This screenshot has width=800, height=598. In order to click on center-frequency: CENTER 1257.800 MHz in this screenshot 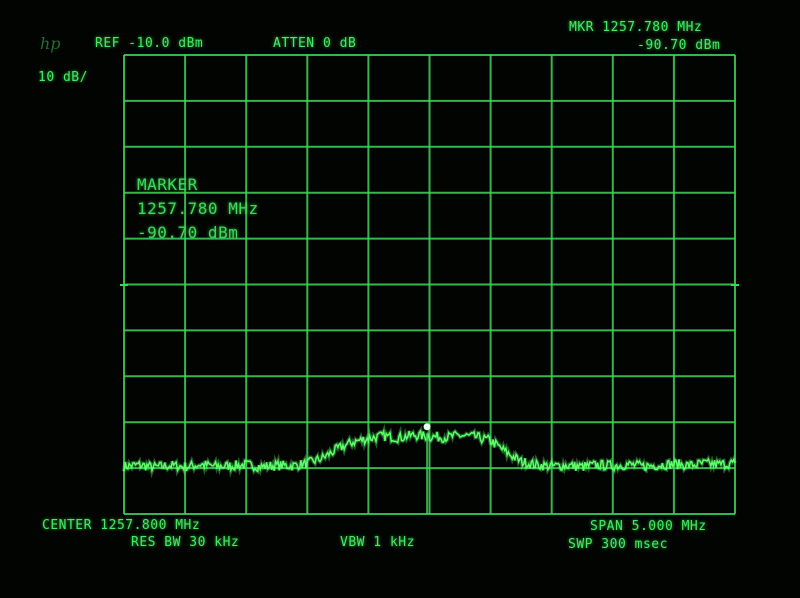, I will do `click(121, 525)`.